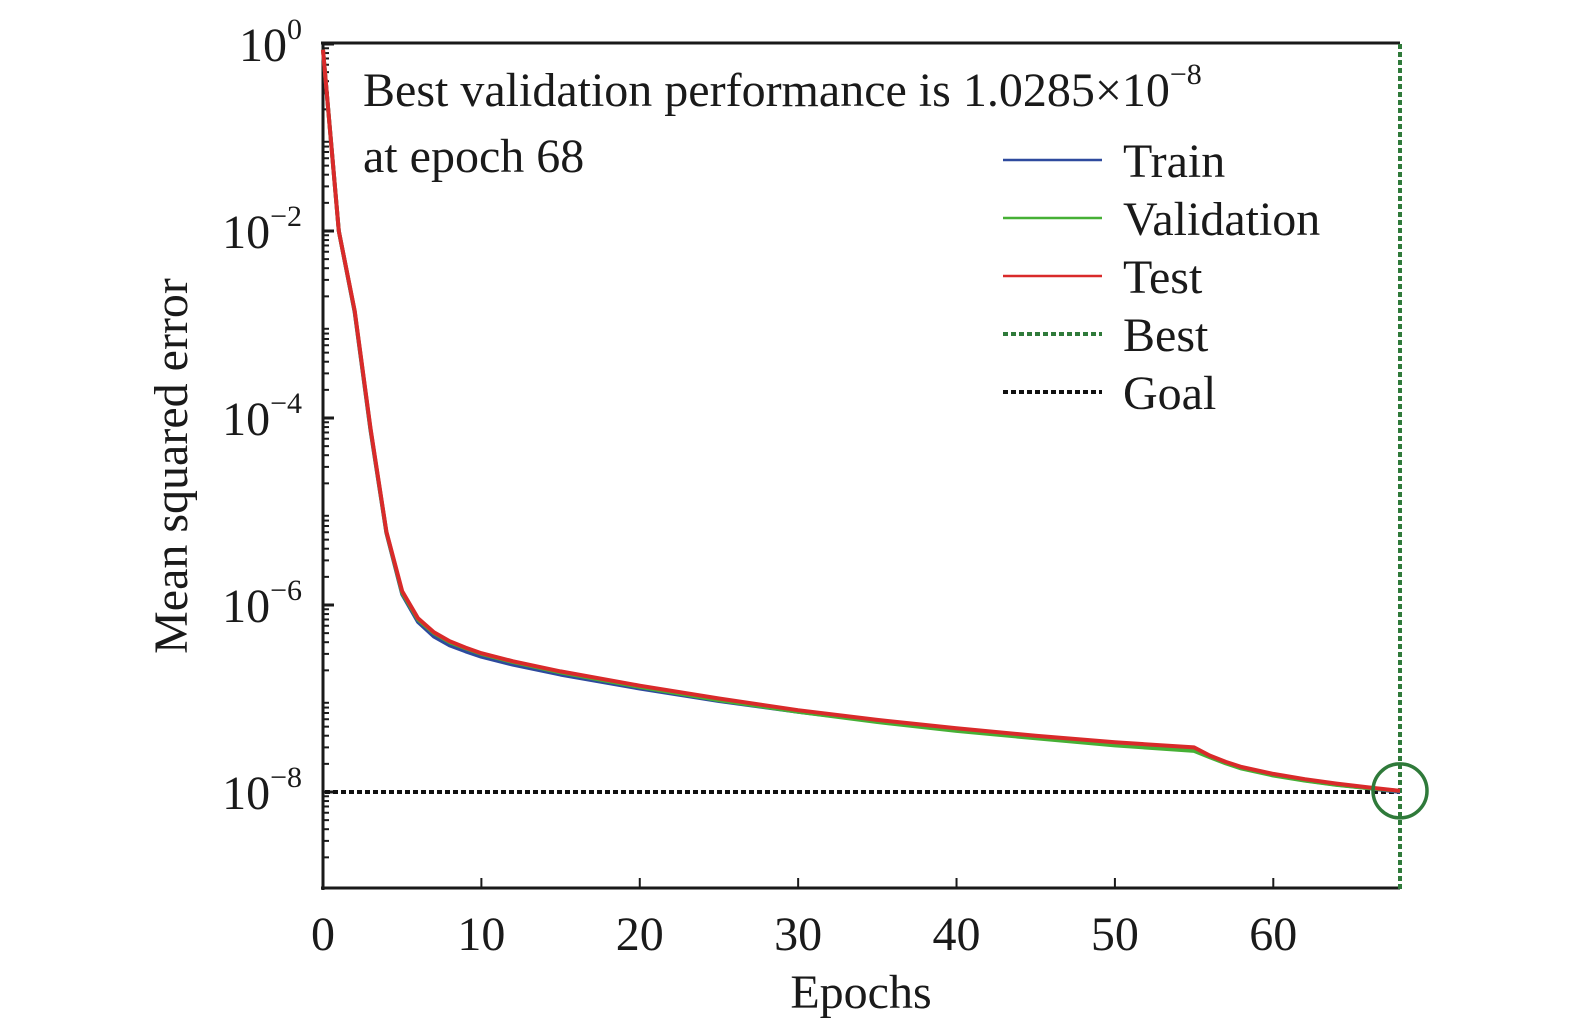 The height and width of the screenshot is (1032, 1575). I want to click on x-tick-label: 10, so click(481, 934).